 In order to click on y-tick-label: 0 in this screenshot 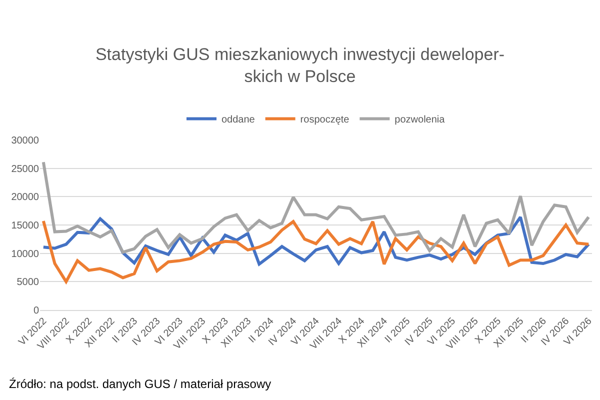, I will do `click(36, 311)`.